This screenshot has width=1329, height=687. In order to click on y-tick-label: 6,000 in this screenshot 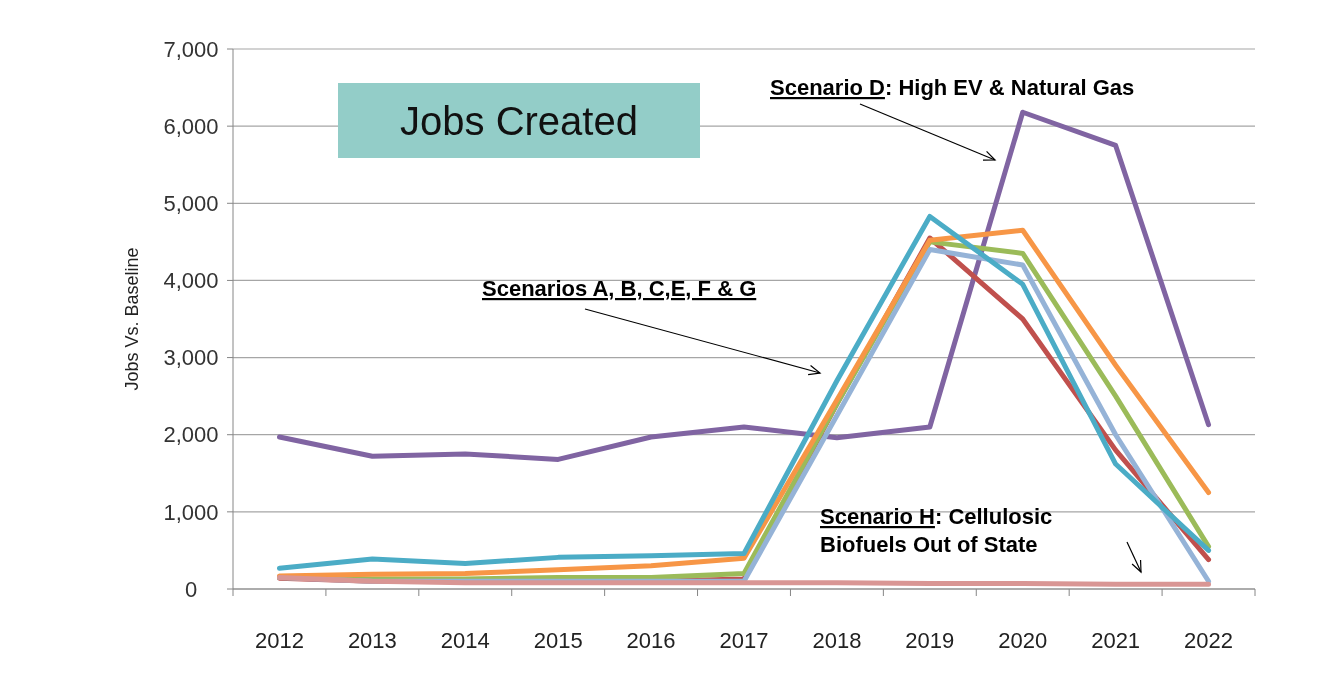, I will do `click(191, 126)`.